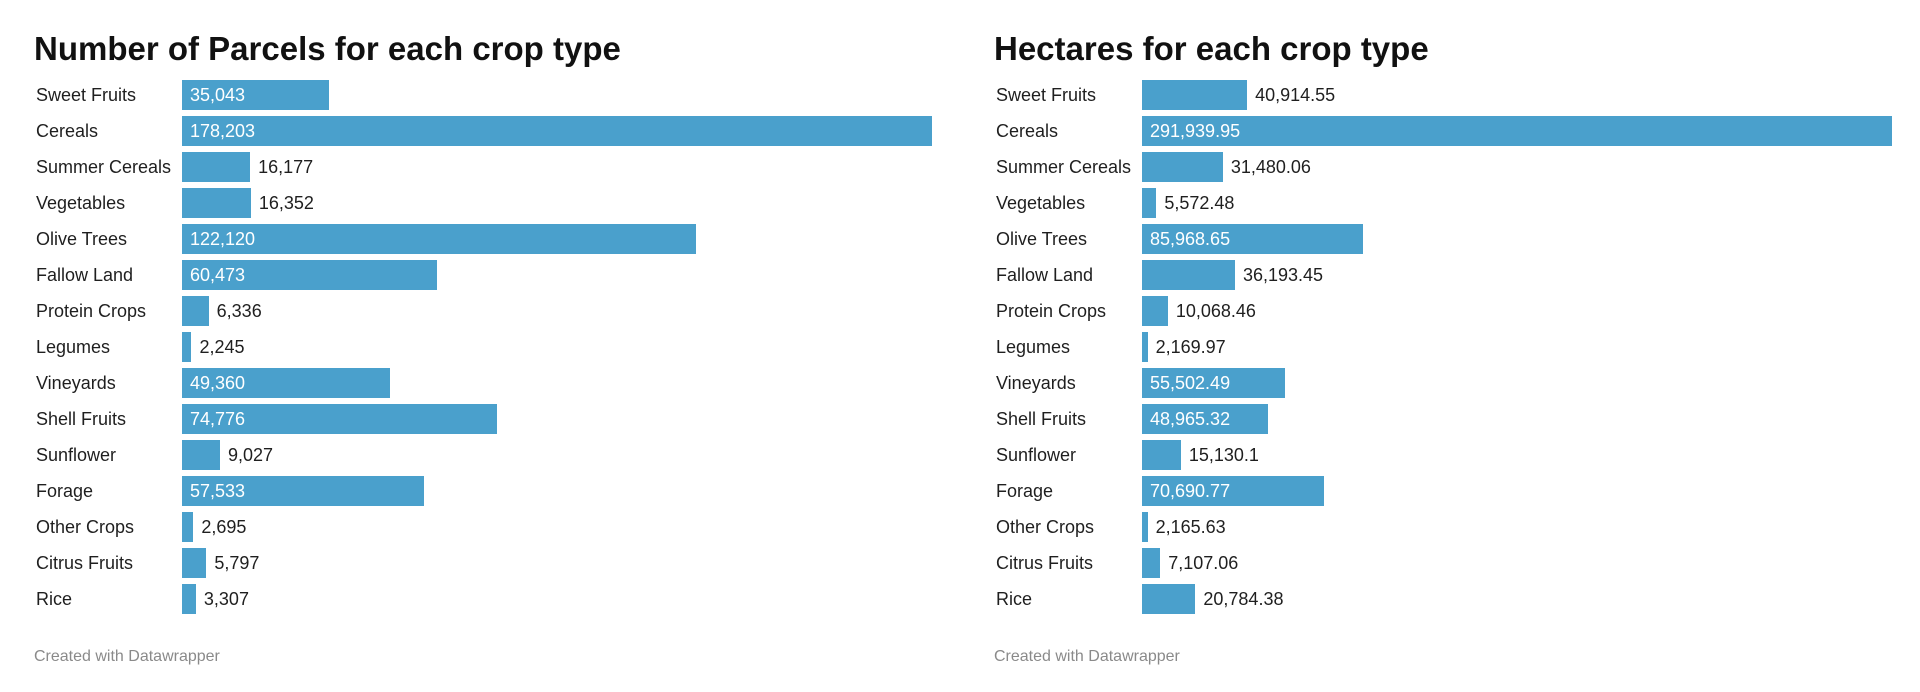  What do you see at coordinates (1457, 311) in the screenshot?
I see `bar-row: Protein Crops 10,068.46` at bounding box center [1457, 311].